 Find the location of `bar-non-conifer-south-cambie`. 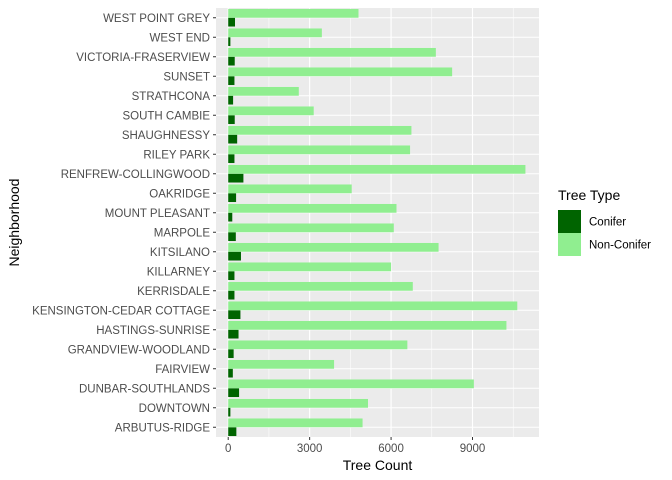

bar-non-conifer-south-cambie is located at coordinates (271, 111).